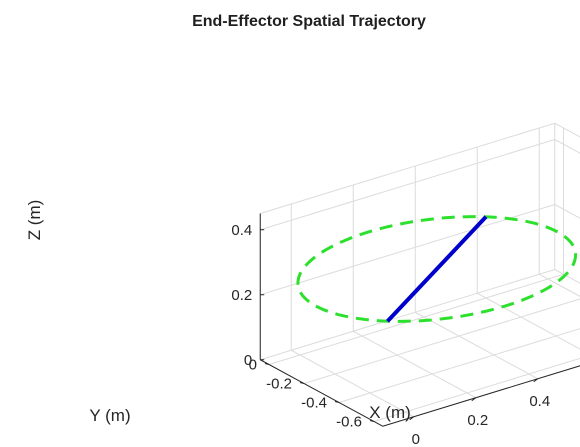 This screenshot has width=580, height=447. I want to click on data-series, so click(437, 269).